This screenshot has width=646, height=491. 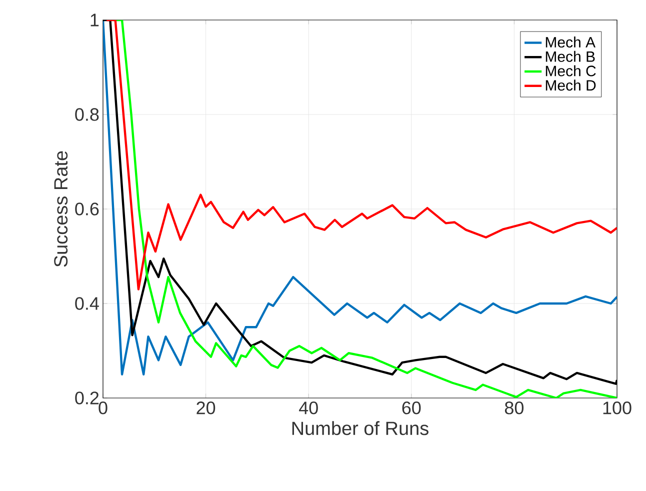 I want to click on x-tick-label: 80, so click(x=514, y=408).